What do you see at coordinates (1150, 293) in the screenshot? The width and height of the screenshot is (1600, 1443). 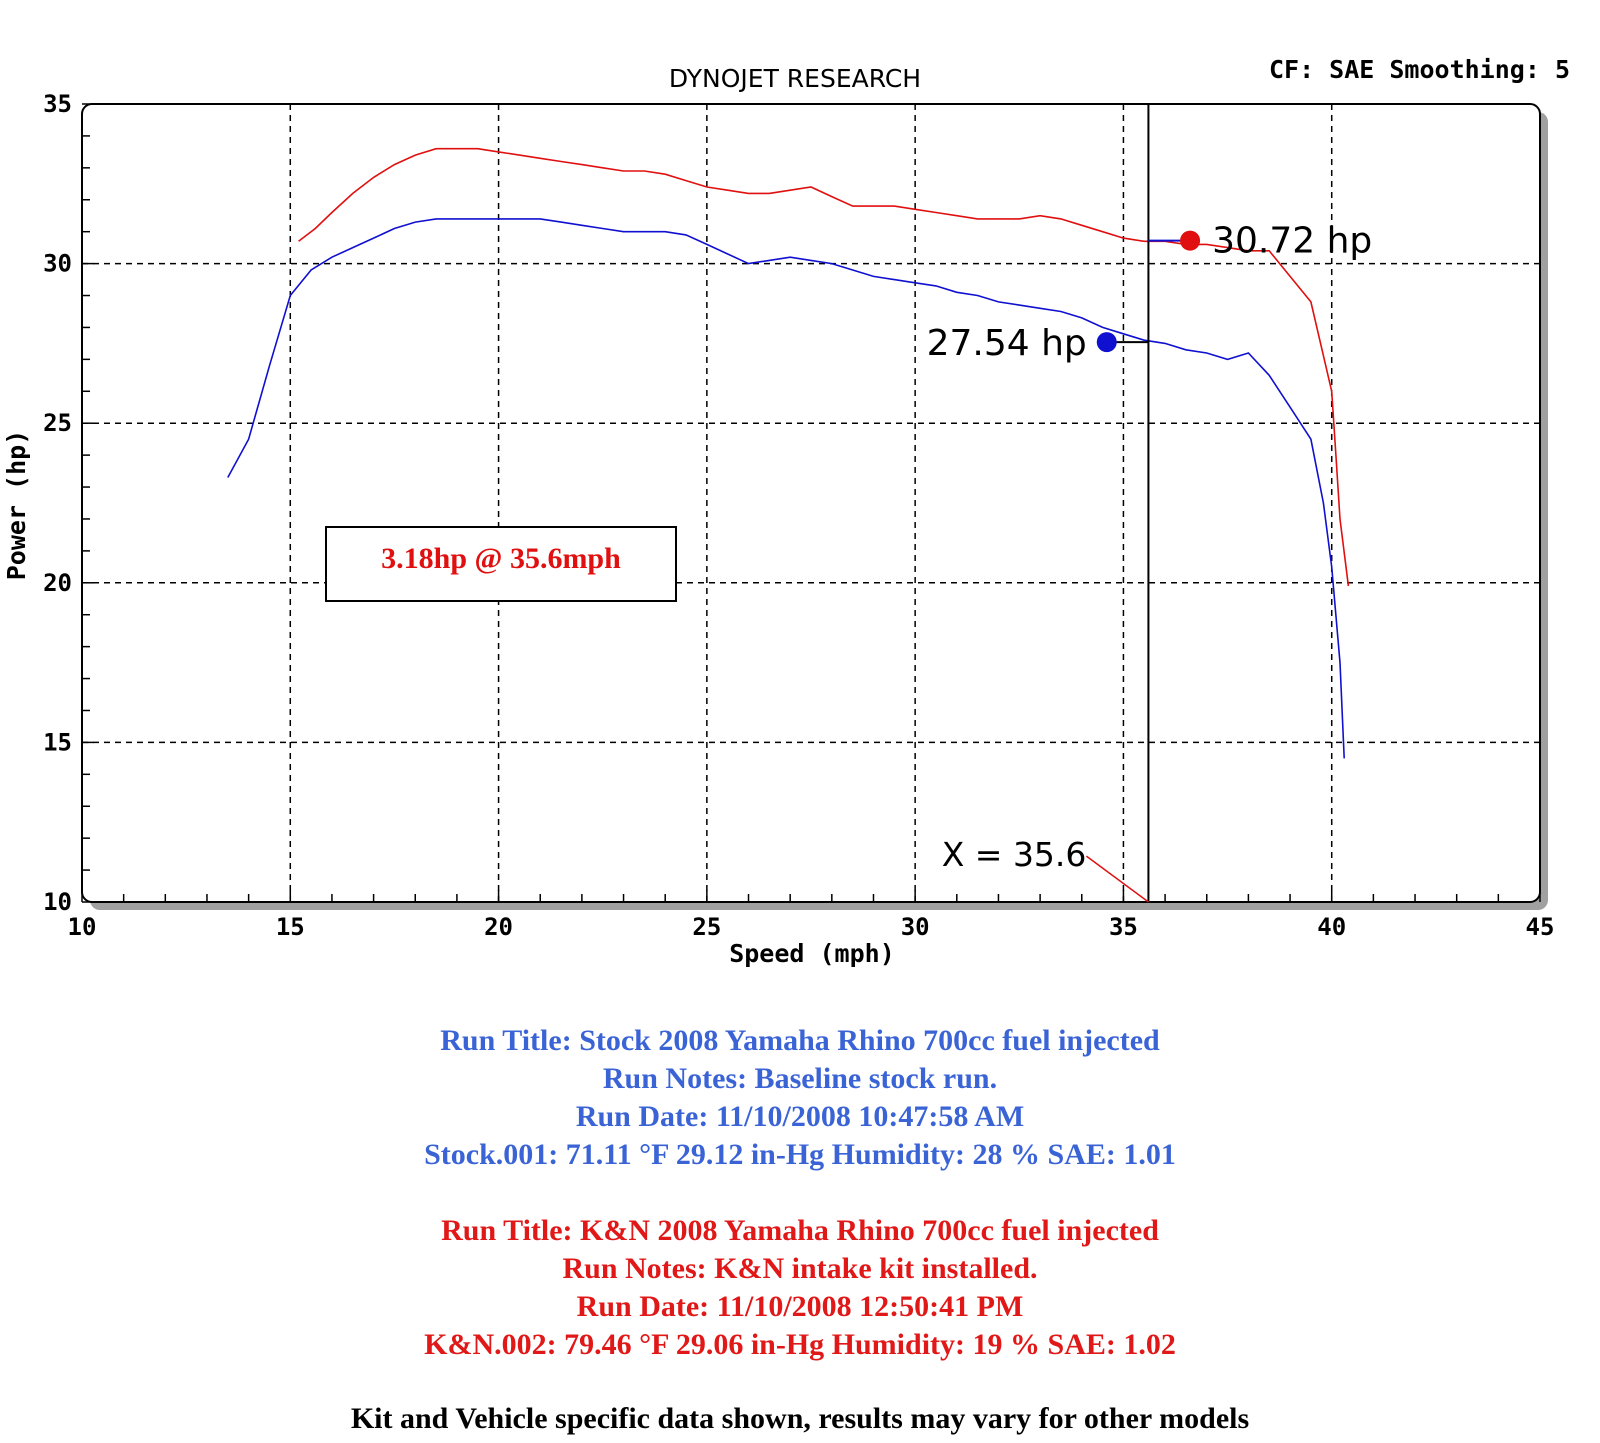 I see `marker-layer: 30.72 hp 27.54 hp` at bounding box center [1150, 293].